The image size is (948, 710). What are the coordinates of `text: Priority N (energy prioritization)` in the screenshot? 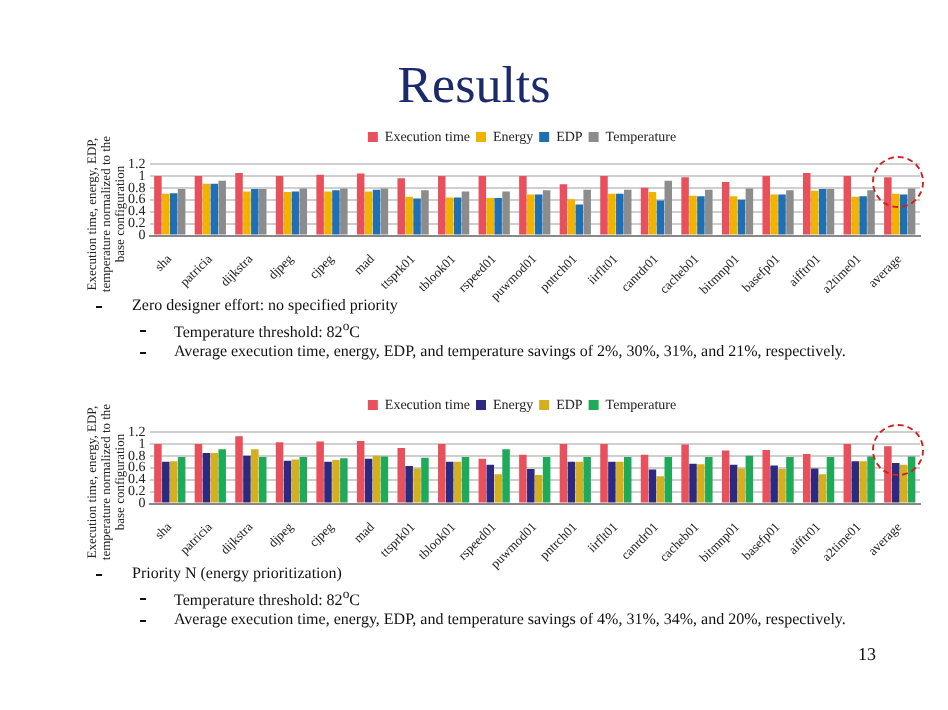 It's located at (237, 573).